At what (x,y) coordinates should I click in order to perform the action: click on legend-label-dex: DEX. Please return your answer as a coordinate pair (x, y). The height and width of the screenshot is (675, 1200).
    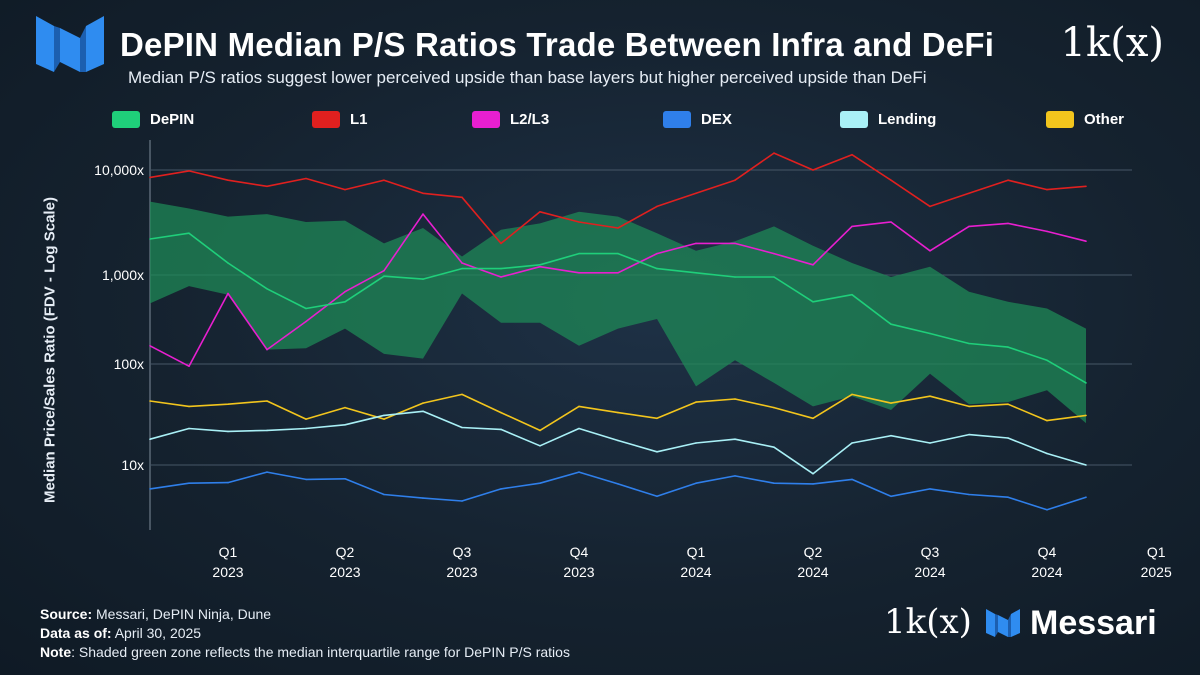
    Looking at the image, I should click on (716, 119).